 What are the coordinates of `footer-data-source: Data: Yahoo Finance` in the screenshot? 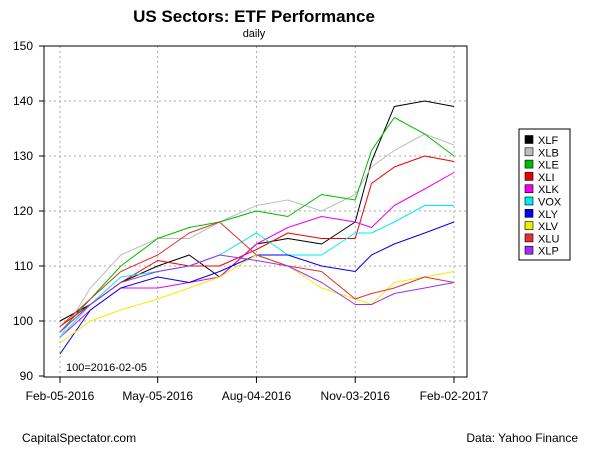 It's located at (522, 438).